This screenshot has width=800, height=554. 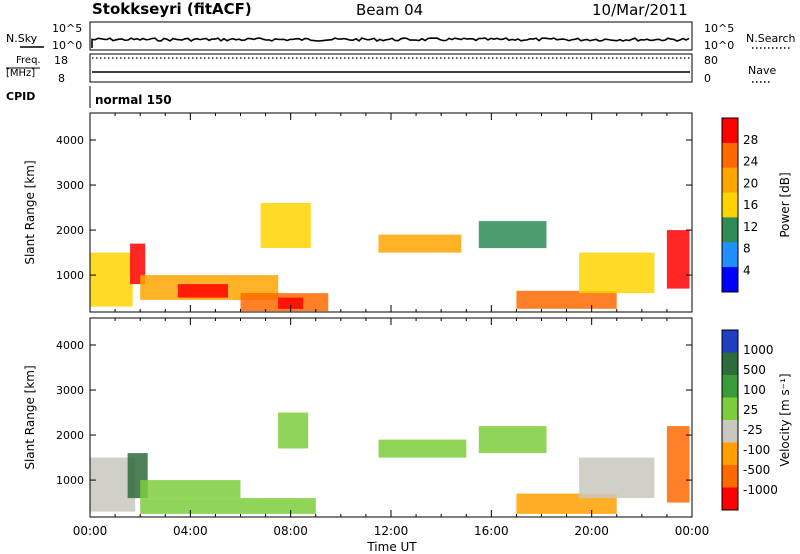 I want to click on power-colorbar: 28 24 20 16 12 8 4 Power [dB], so click(x=756, y=205).